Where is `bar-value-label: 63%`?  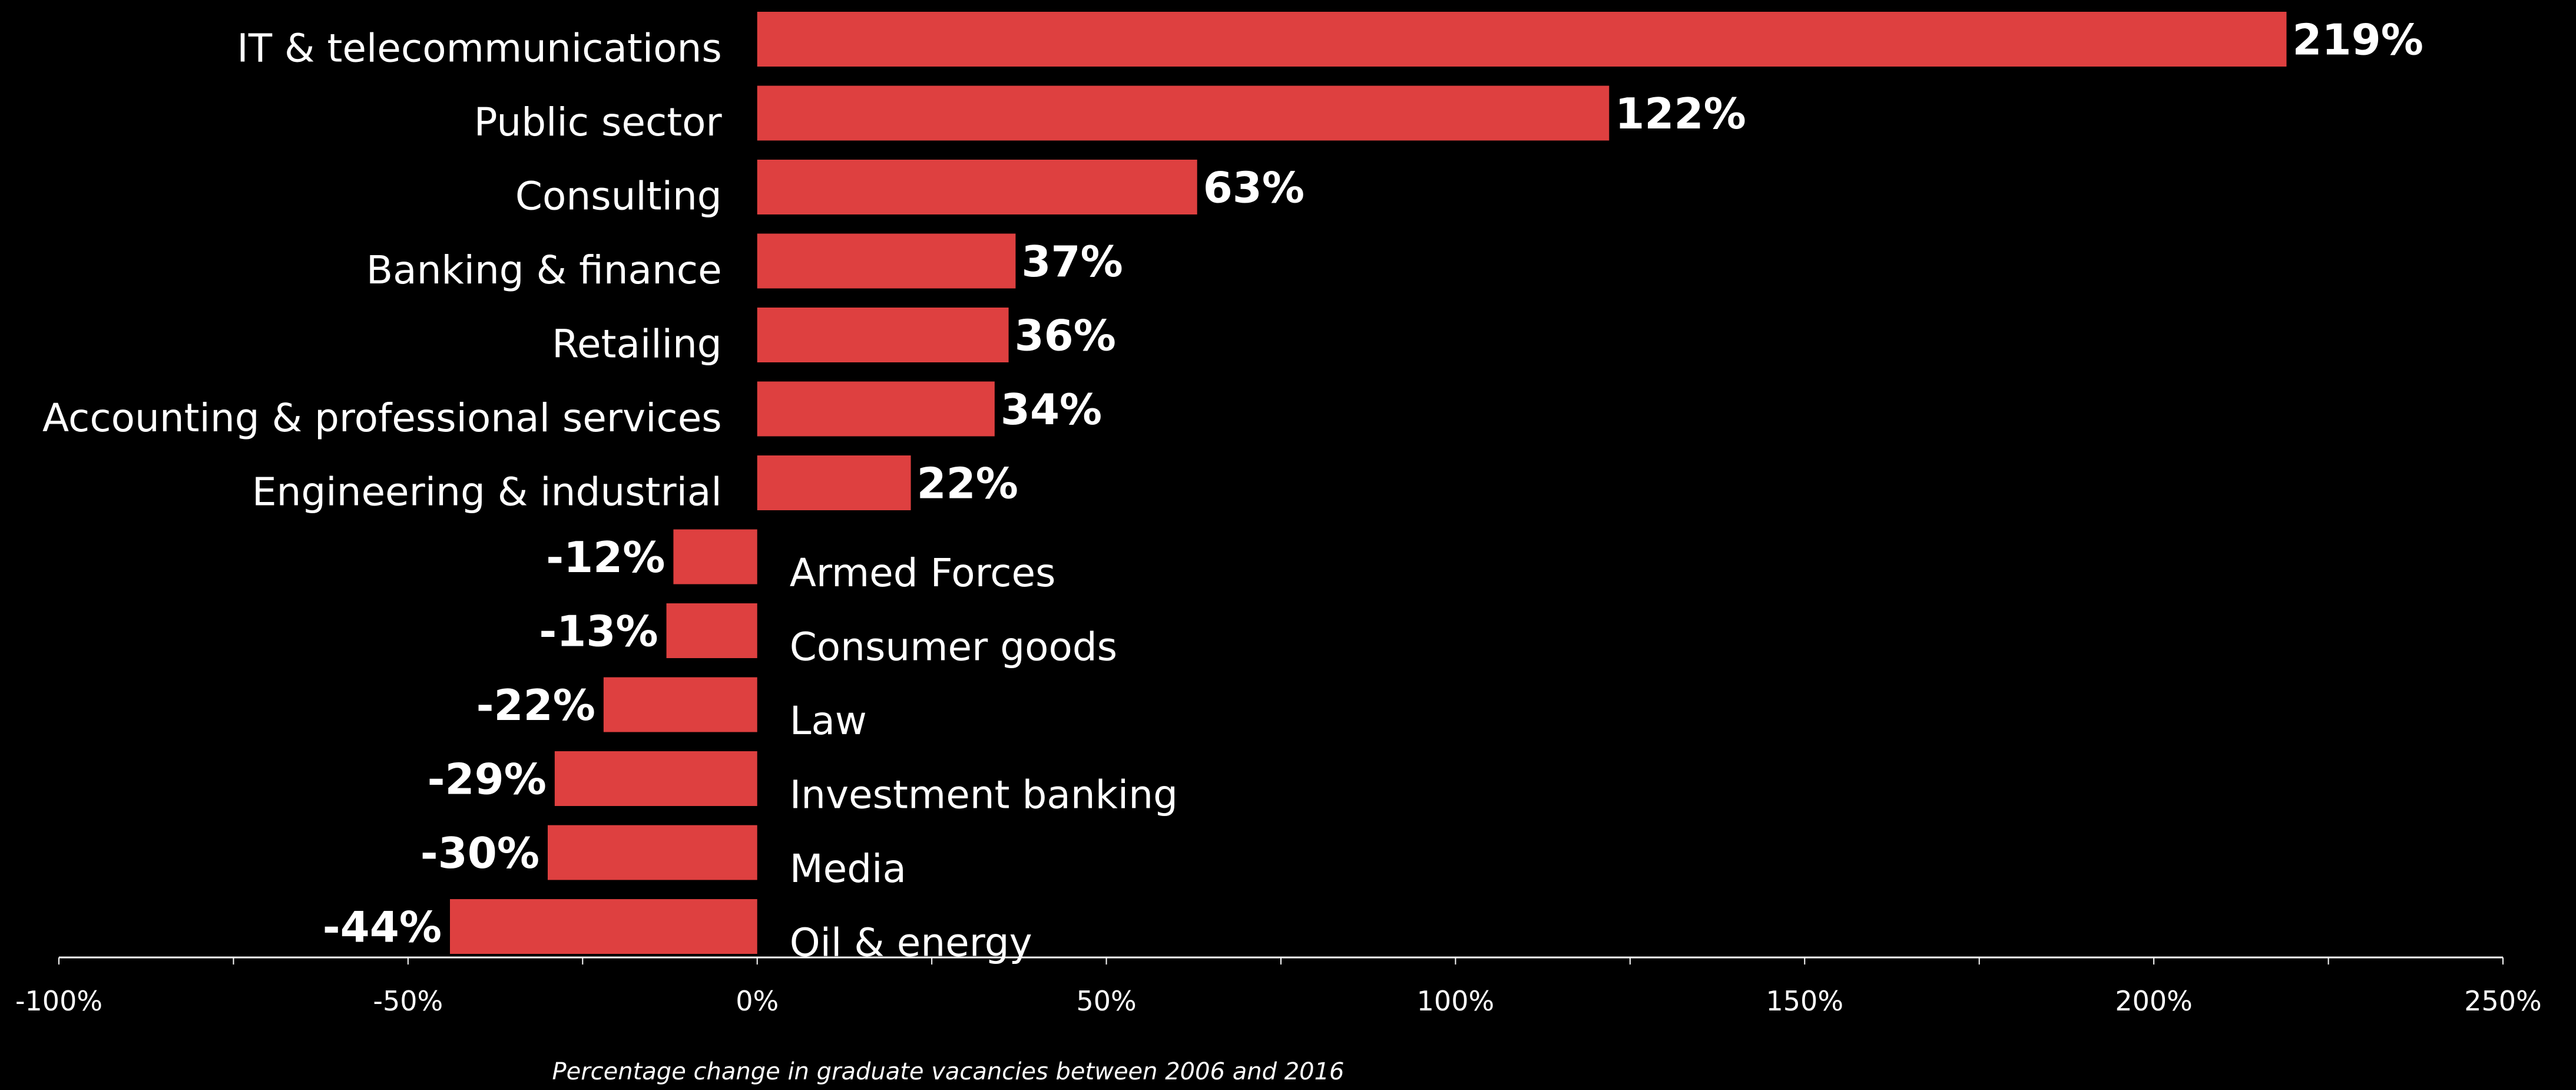
bar-value-label: 63% is located at coordinates (1253, 188).